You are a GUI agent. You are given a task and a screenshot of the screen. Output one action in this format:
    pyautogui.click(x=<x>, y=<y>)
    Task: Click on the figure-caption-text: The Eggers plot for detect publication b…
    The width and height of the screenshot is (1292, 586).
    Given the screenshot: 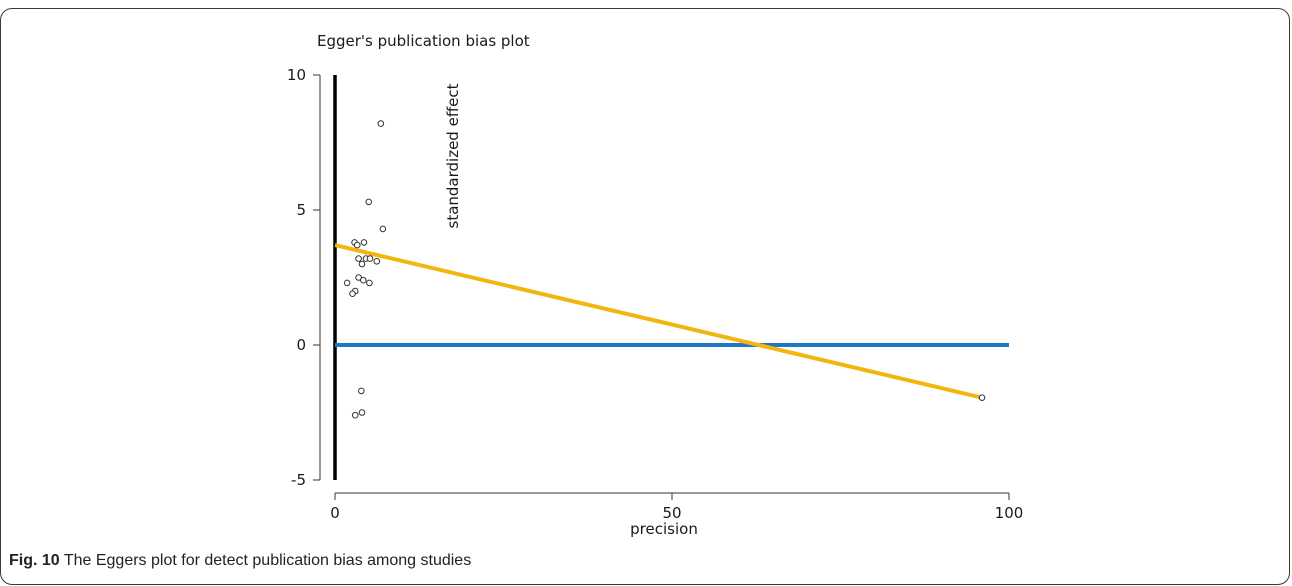 What is the action you would take?
    pyautogui.click(x=265, y=560)
    